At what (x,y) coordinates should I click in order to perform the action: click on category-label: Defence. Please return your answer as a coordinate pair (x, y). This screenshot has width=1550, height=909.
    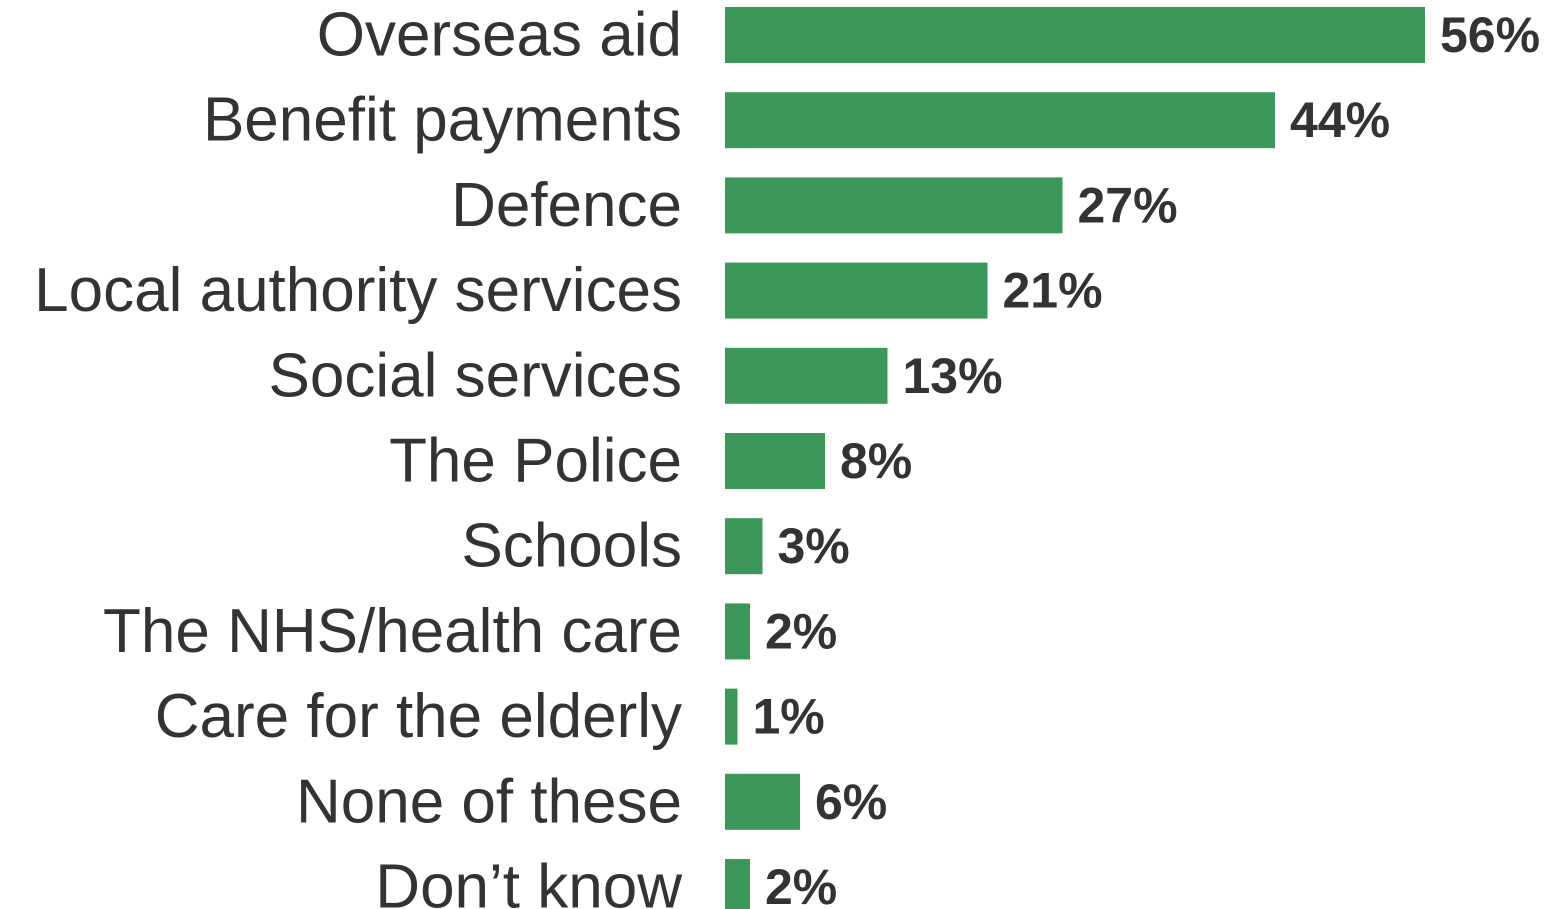
    Looking at the image, I should click on (566, 205).